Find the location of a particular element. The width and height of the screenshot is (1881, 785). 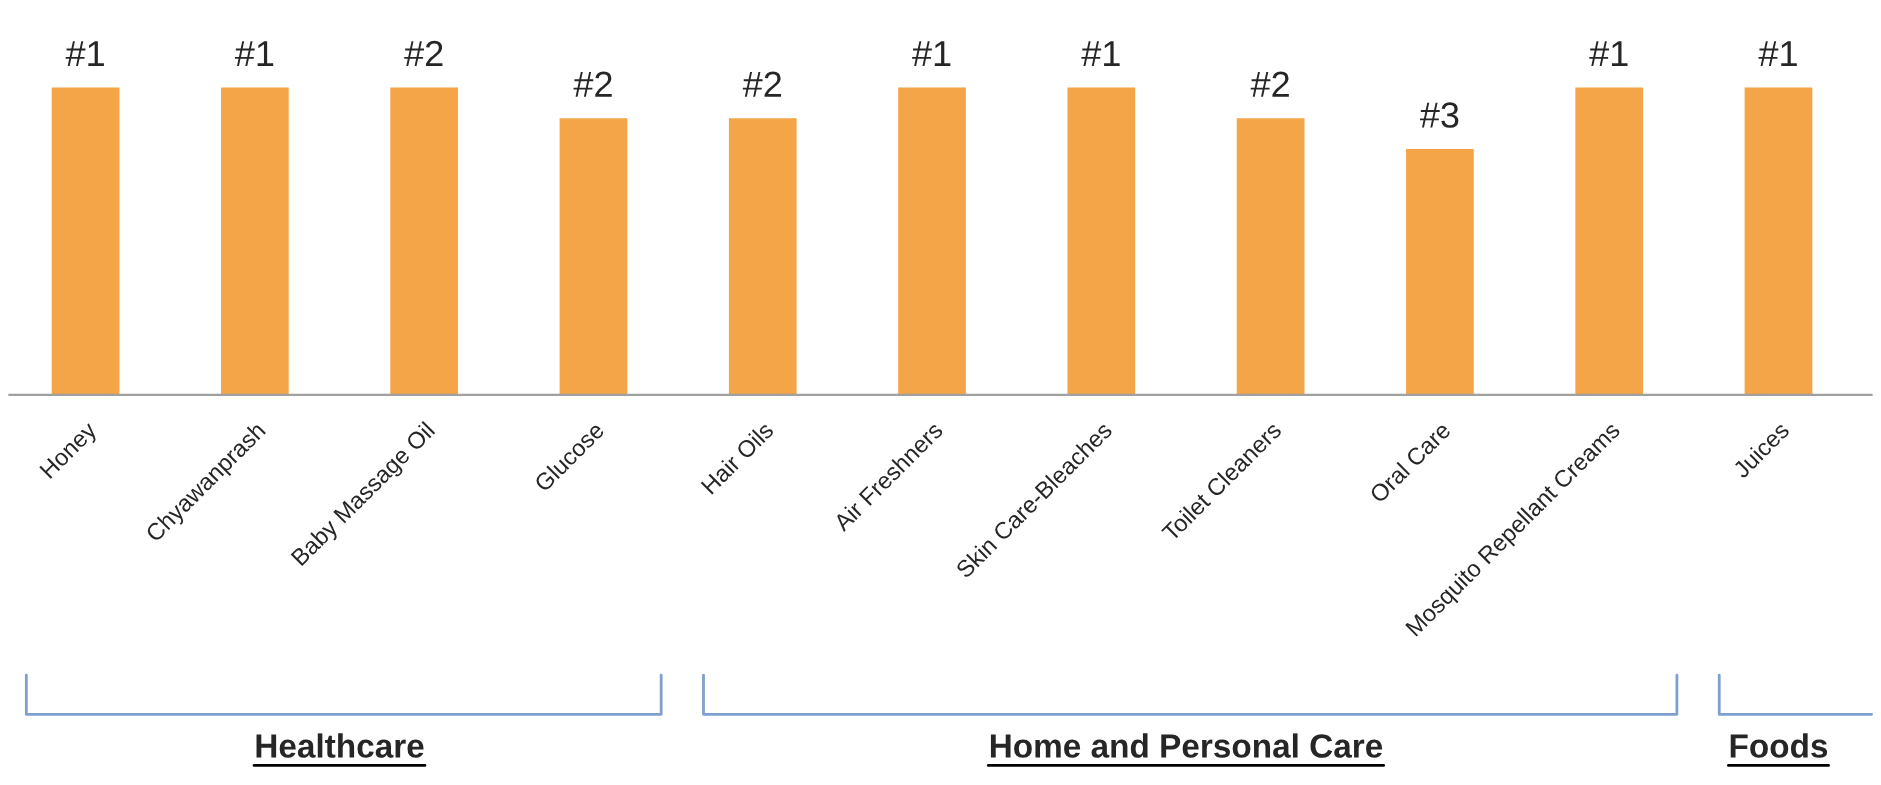

x-tick-label: Oral Care is located at coordinates (1410, 462).